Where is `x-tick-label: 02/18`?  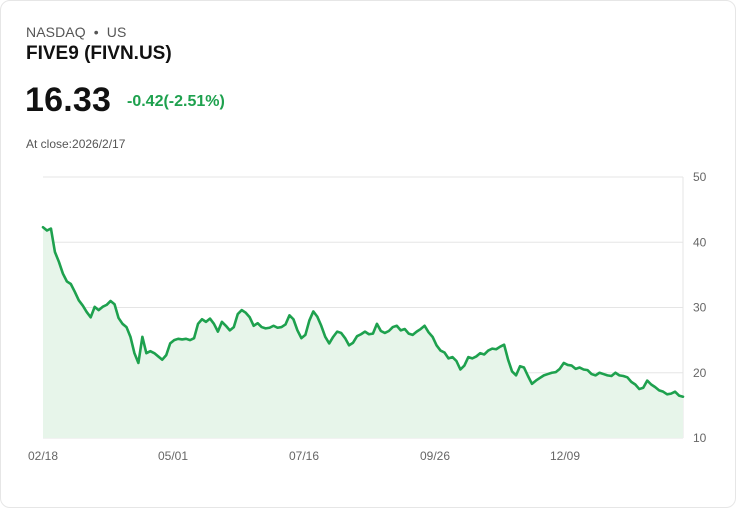 x-tick-label: 02/18 is located at coordinates (43, 456).